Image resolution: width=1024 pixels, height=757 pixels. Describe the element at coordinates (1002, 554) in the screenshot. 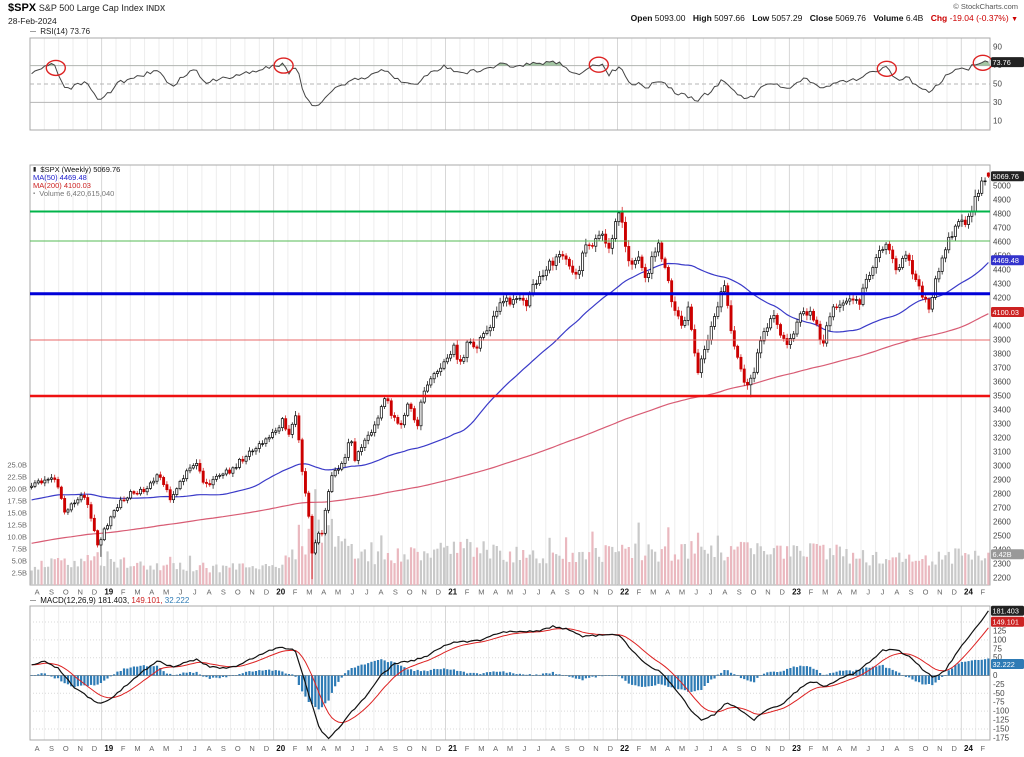

I see `svg-text: 6.42B` at that location.